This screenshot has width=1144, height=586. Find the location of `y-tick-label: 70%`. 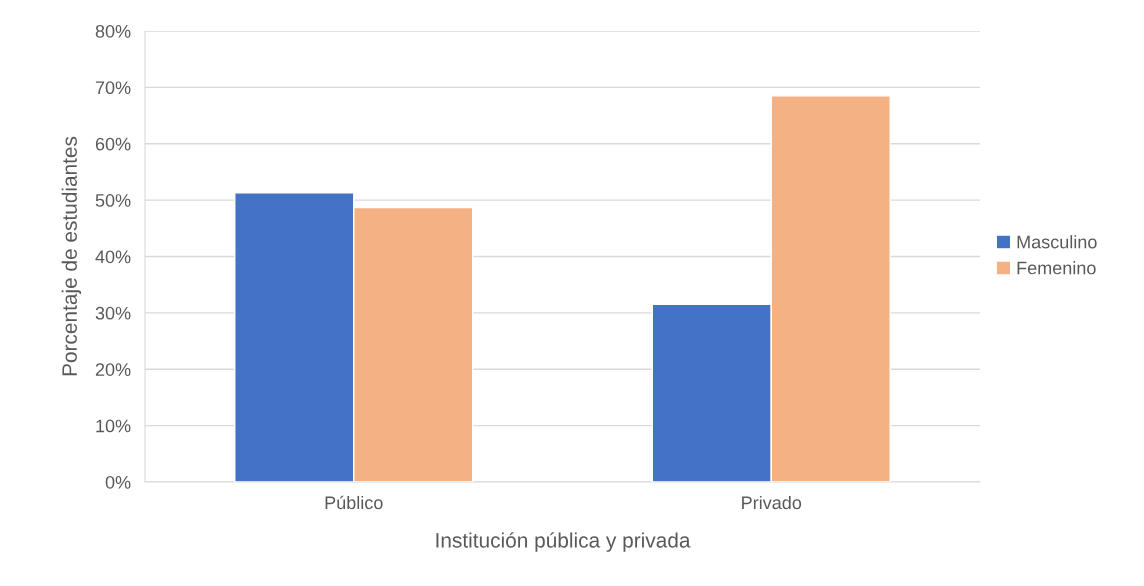

y-tick-label: 70% is located at coordinates (113, 88).